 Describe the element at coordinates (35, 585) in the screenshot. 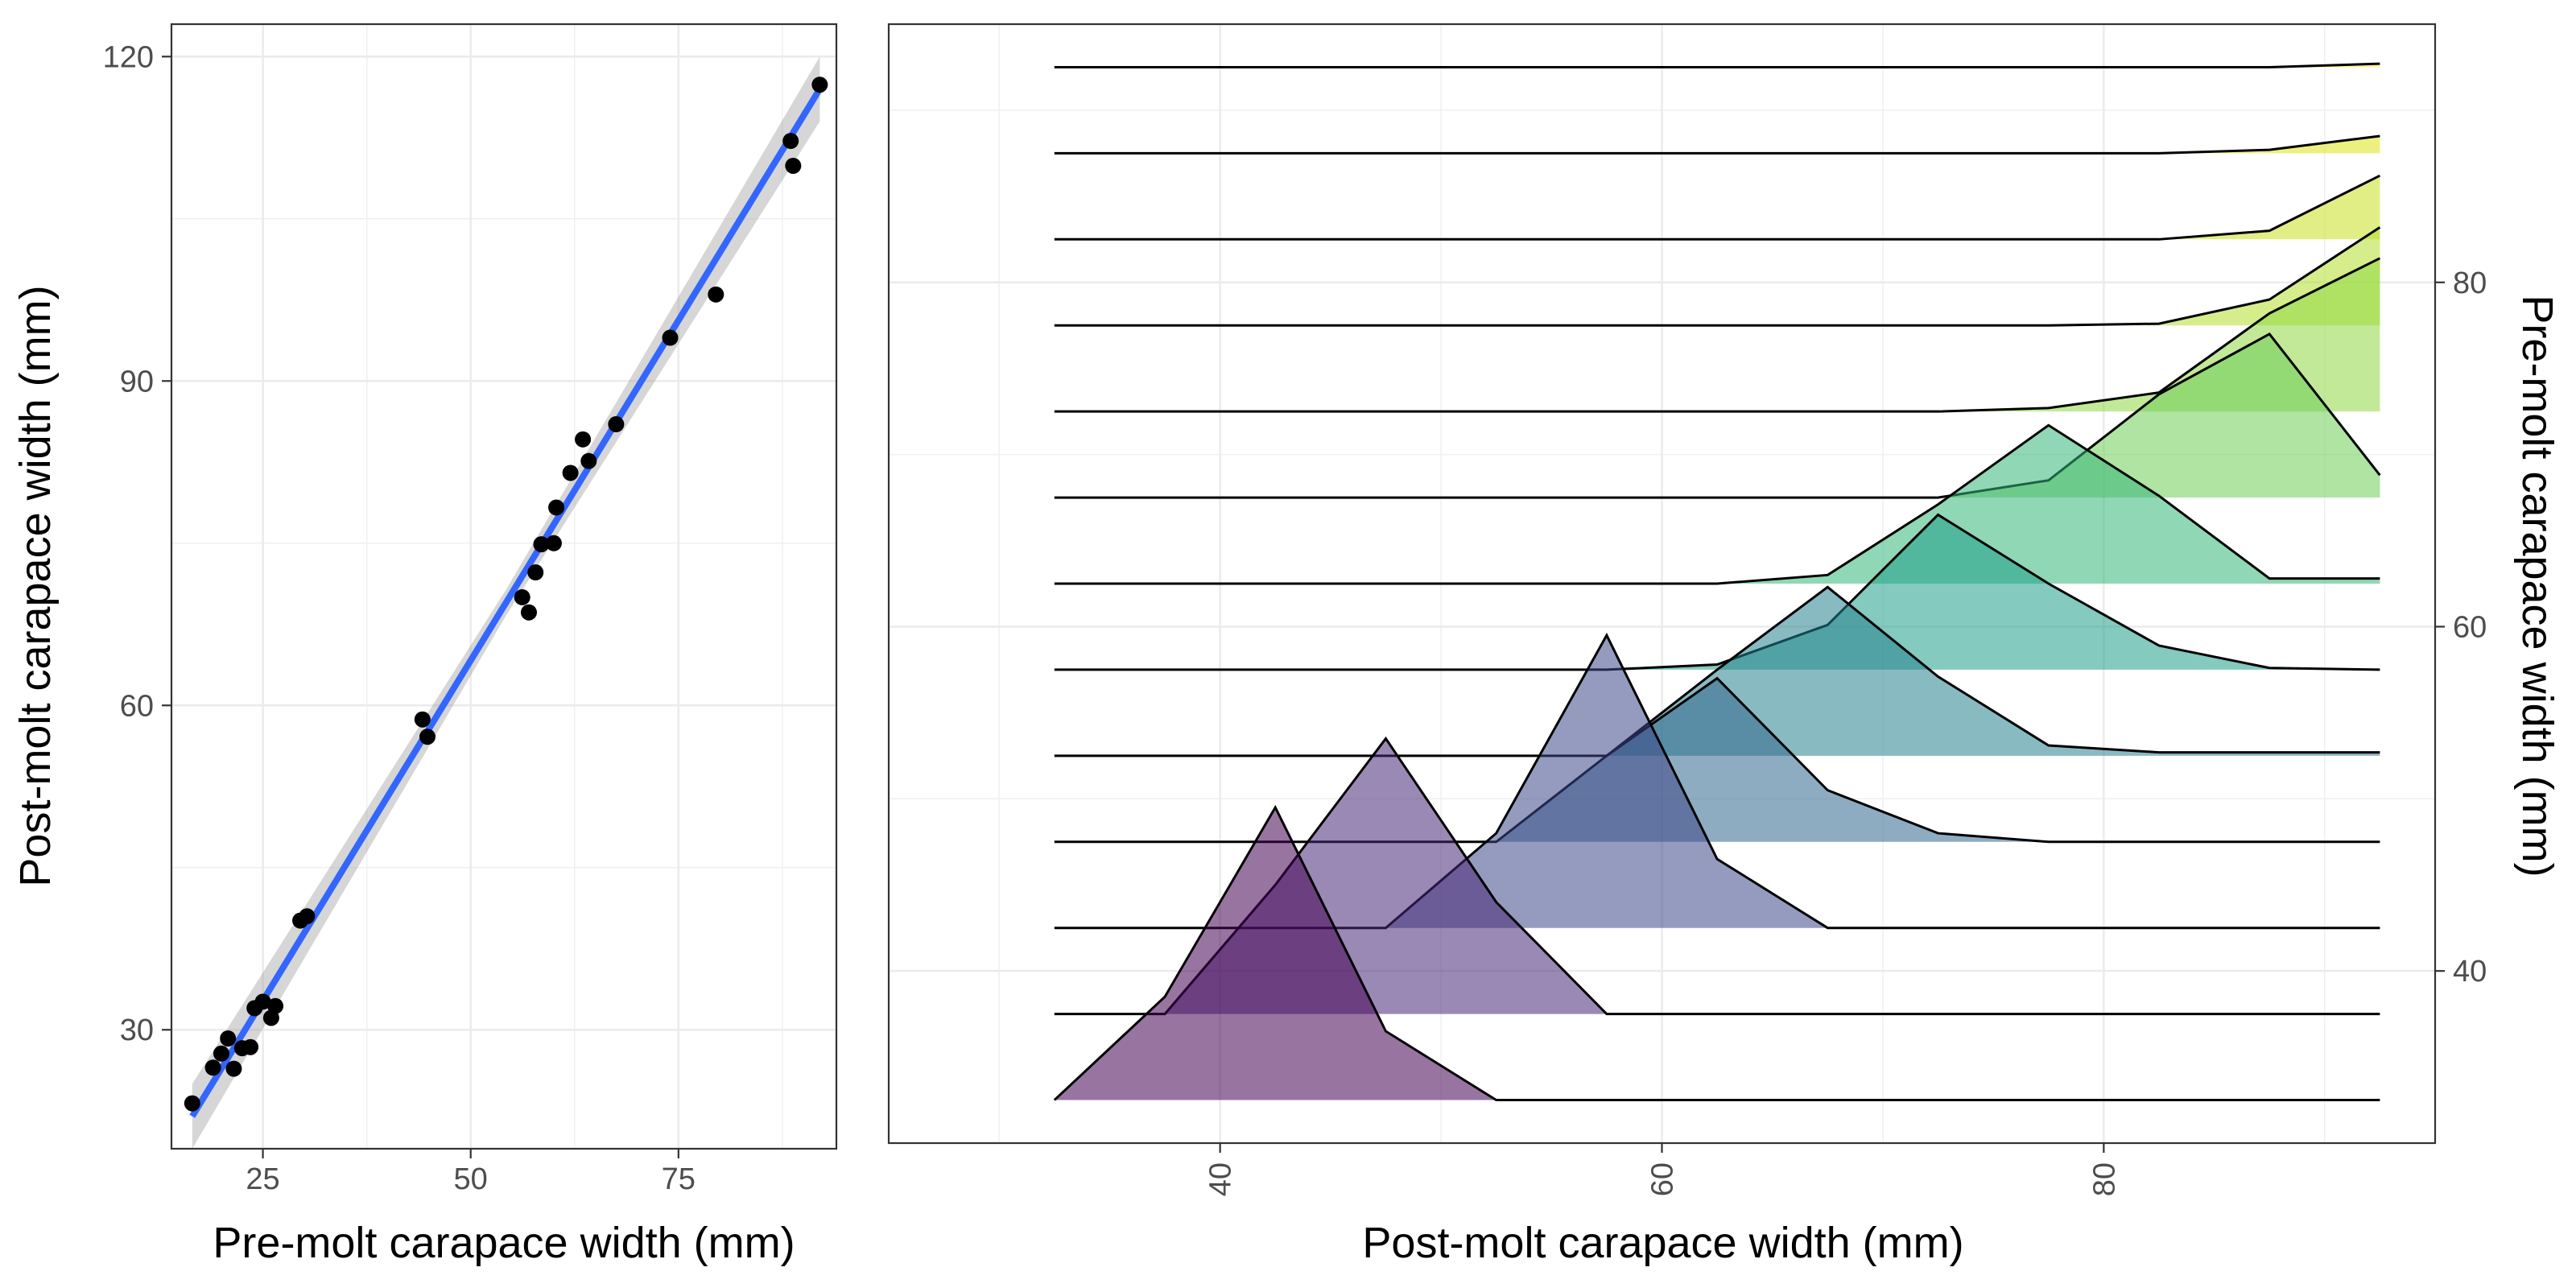

I see `scatter-y-axis-title: Post-molt carapace width (mm)` at that location.